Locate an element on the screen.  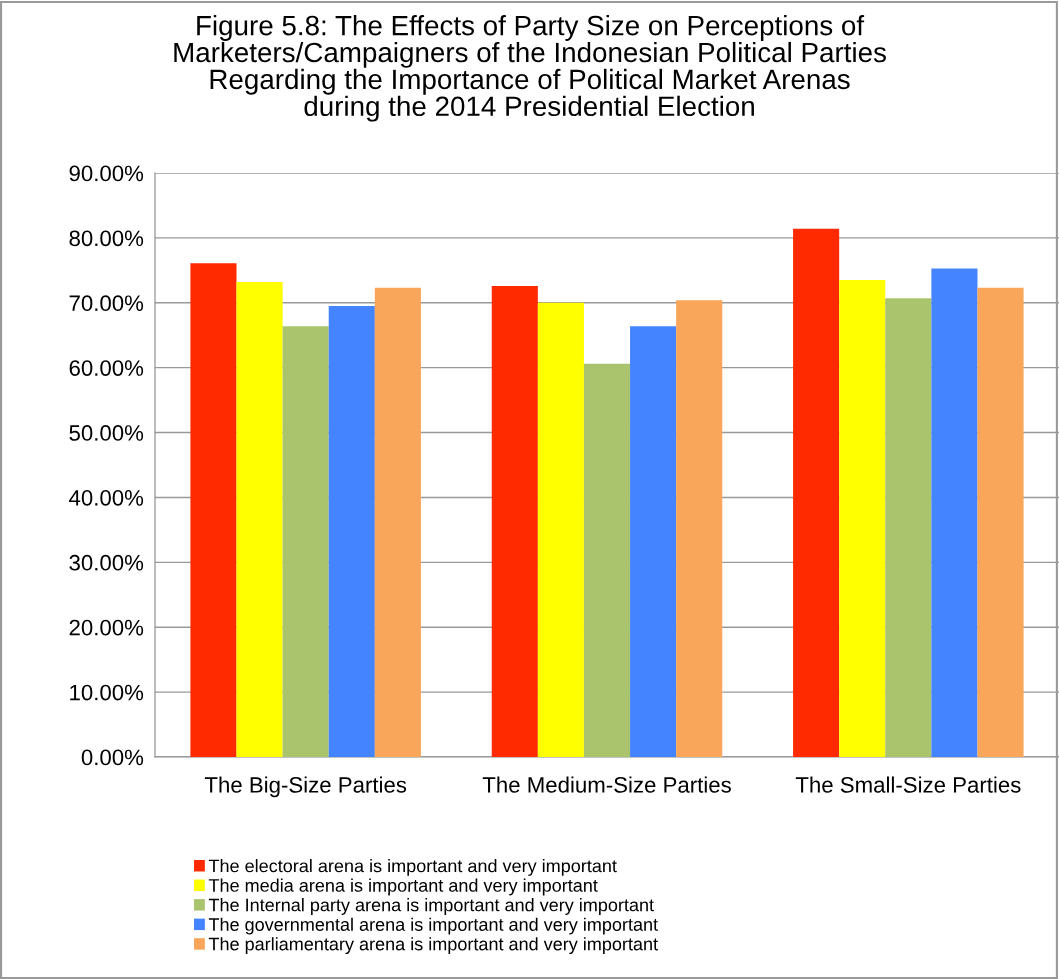
legend-label: The electoral arena is important and very important is located at coordinates (412, 867).